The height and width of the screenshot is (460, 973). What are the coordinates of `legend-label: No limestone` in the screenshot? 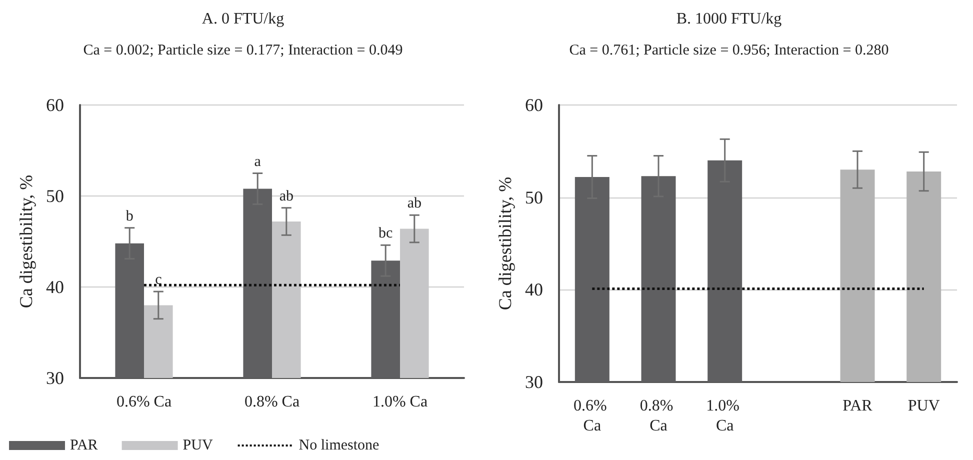 It's located at (339, 446).